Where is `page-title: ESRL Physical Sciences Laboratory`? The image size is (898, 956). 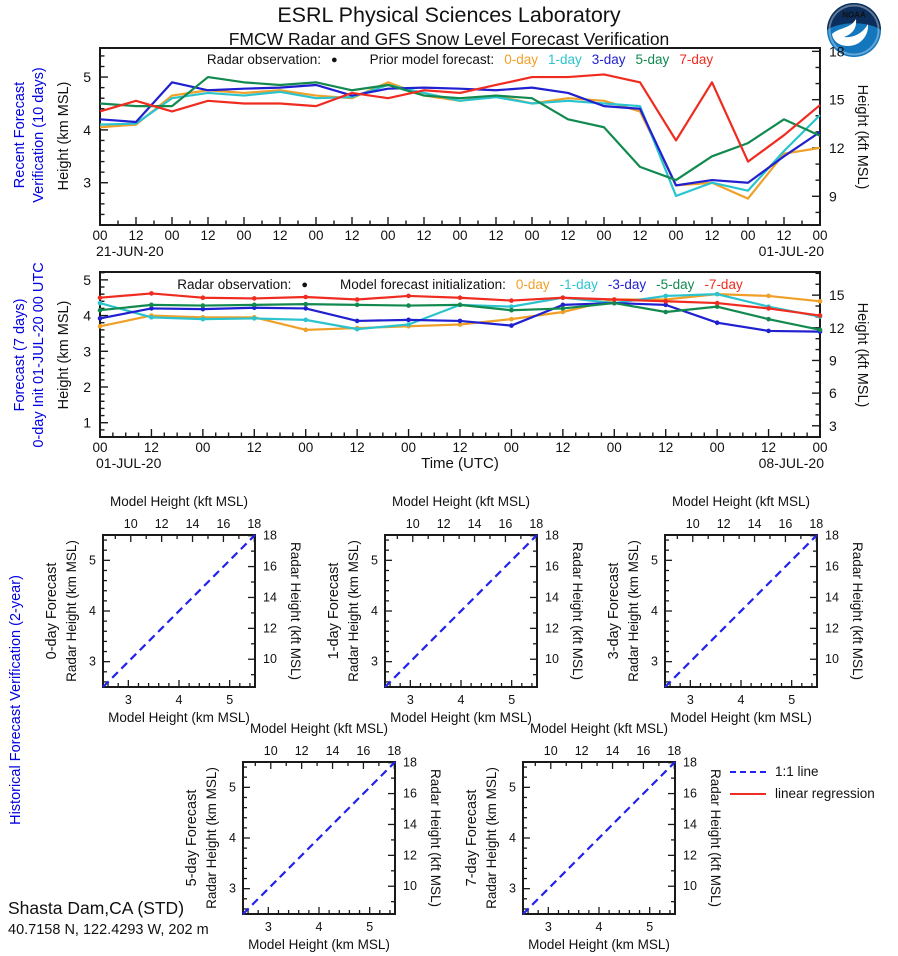 page-title: ESRL Physical Sciences Laboratory is located at coordinates (449, 15).